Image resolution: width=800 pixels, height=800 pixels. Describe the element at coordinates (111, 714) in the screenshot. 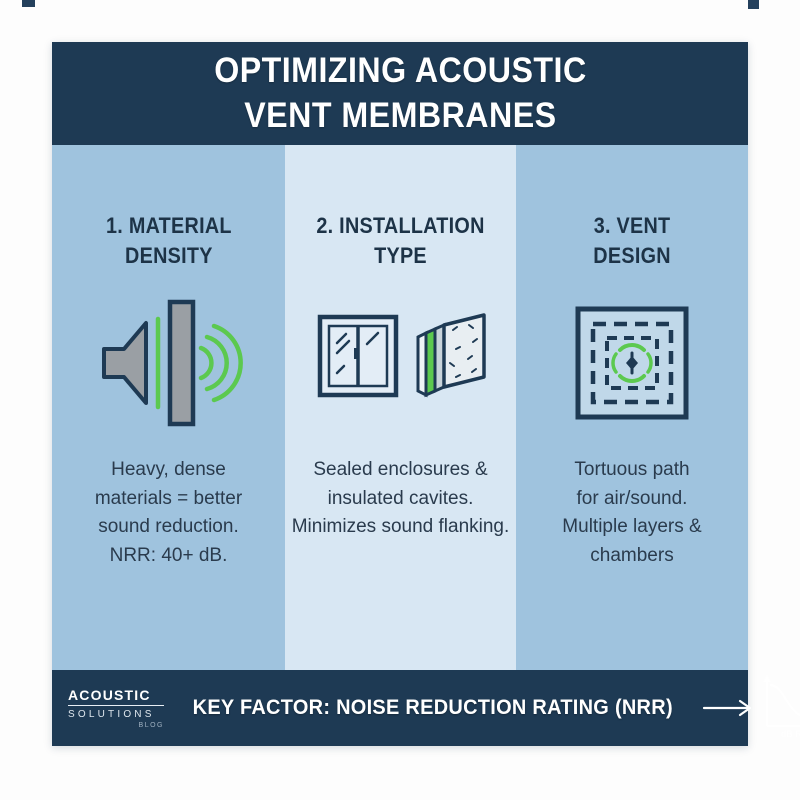

I see `logo-line-solutions: SOLUTIONS` at that location.